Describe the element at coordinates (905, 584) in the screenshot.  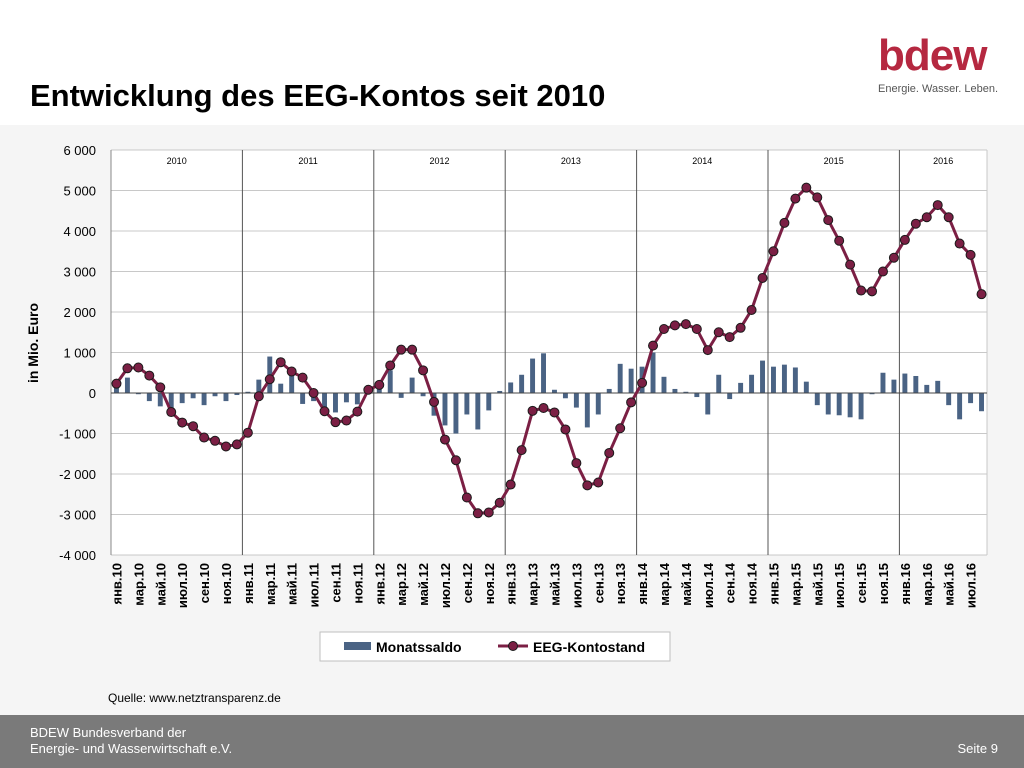
I see `x-tick-label: янв.16` at that location.